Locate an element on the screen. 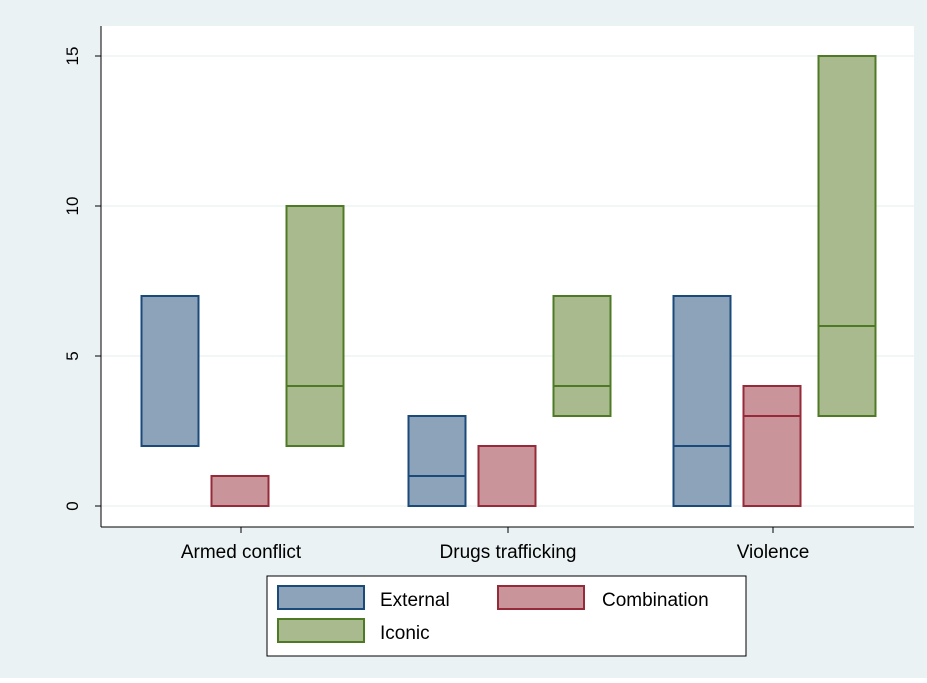 The image size is (927, 683). y-tick-label: 0 is located at coordinates (72, 505).